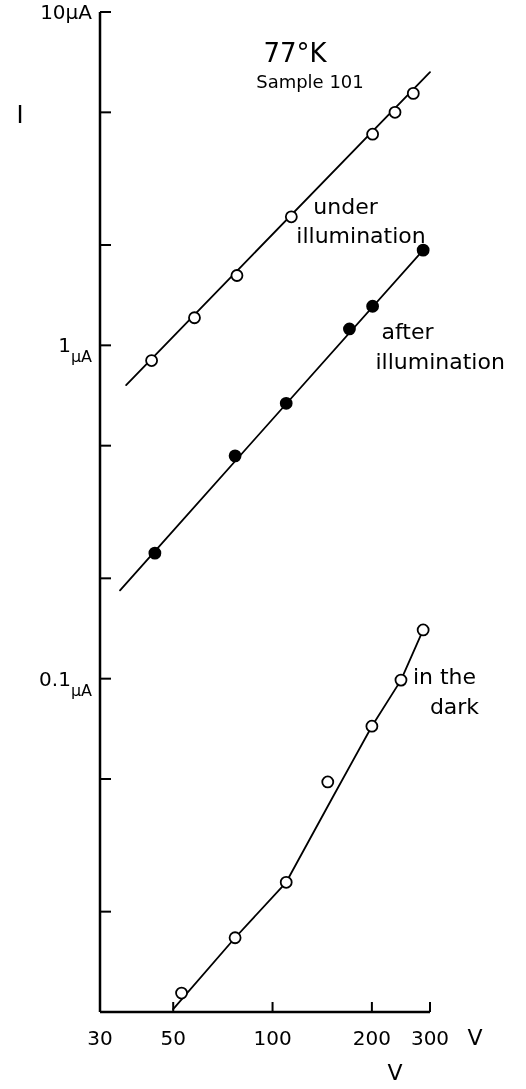  Describe the element at coordinates (395, 1072) in the screenshot. I see `x-axis-title: V` at that location.